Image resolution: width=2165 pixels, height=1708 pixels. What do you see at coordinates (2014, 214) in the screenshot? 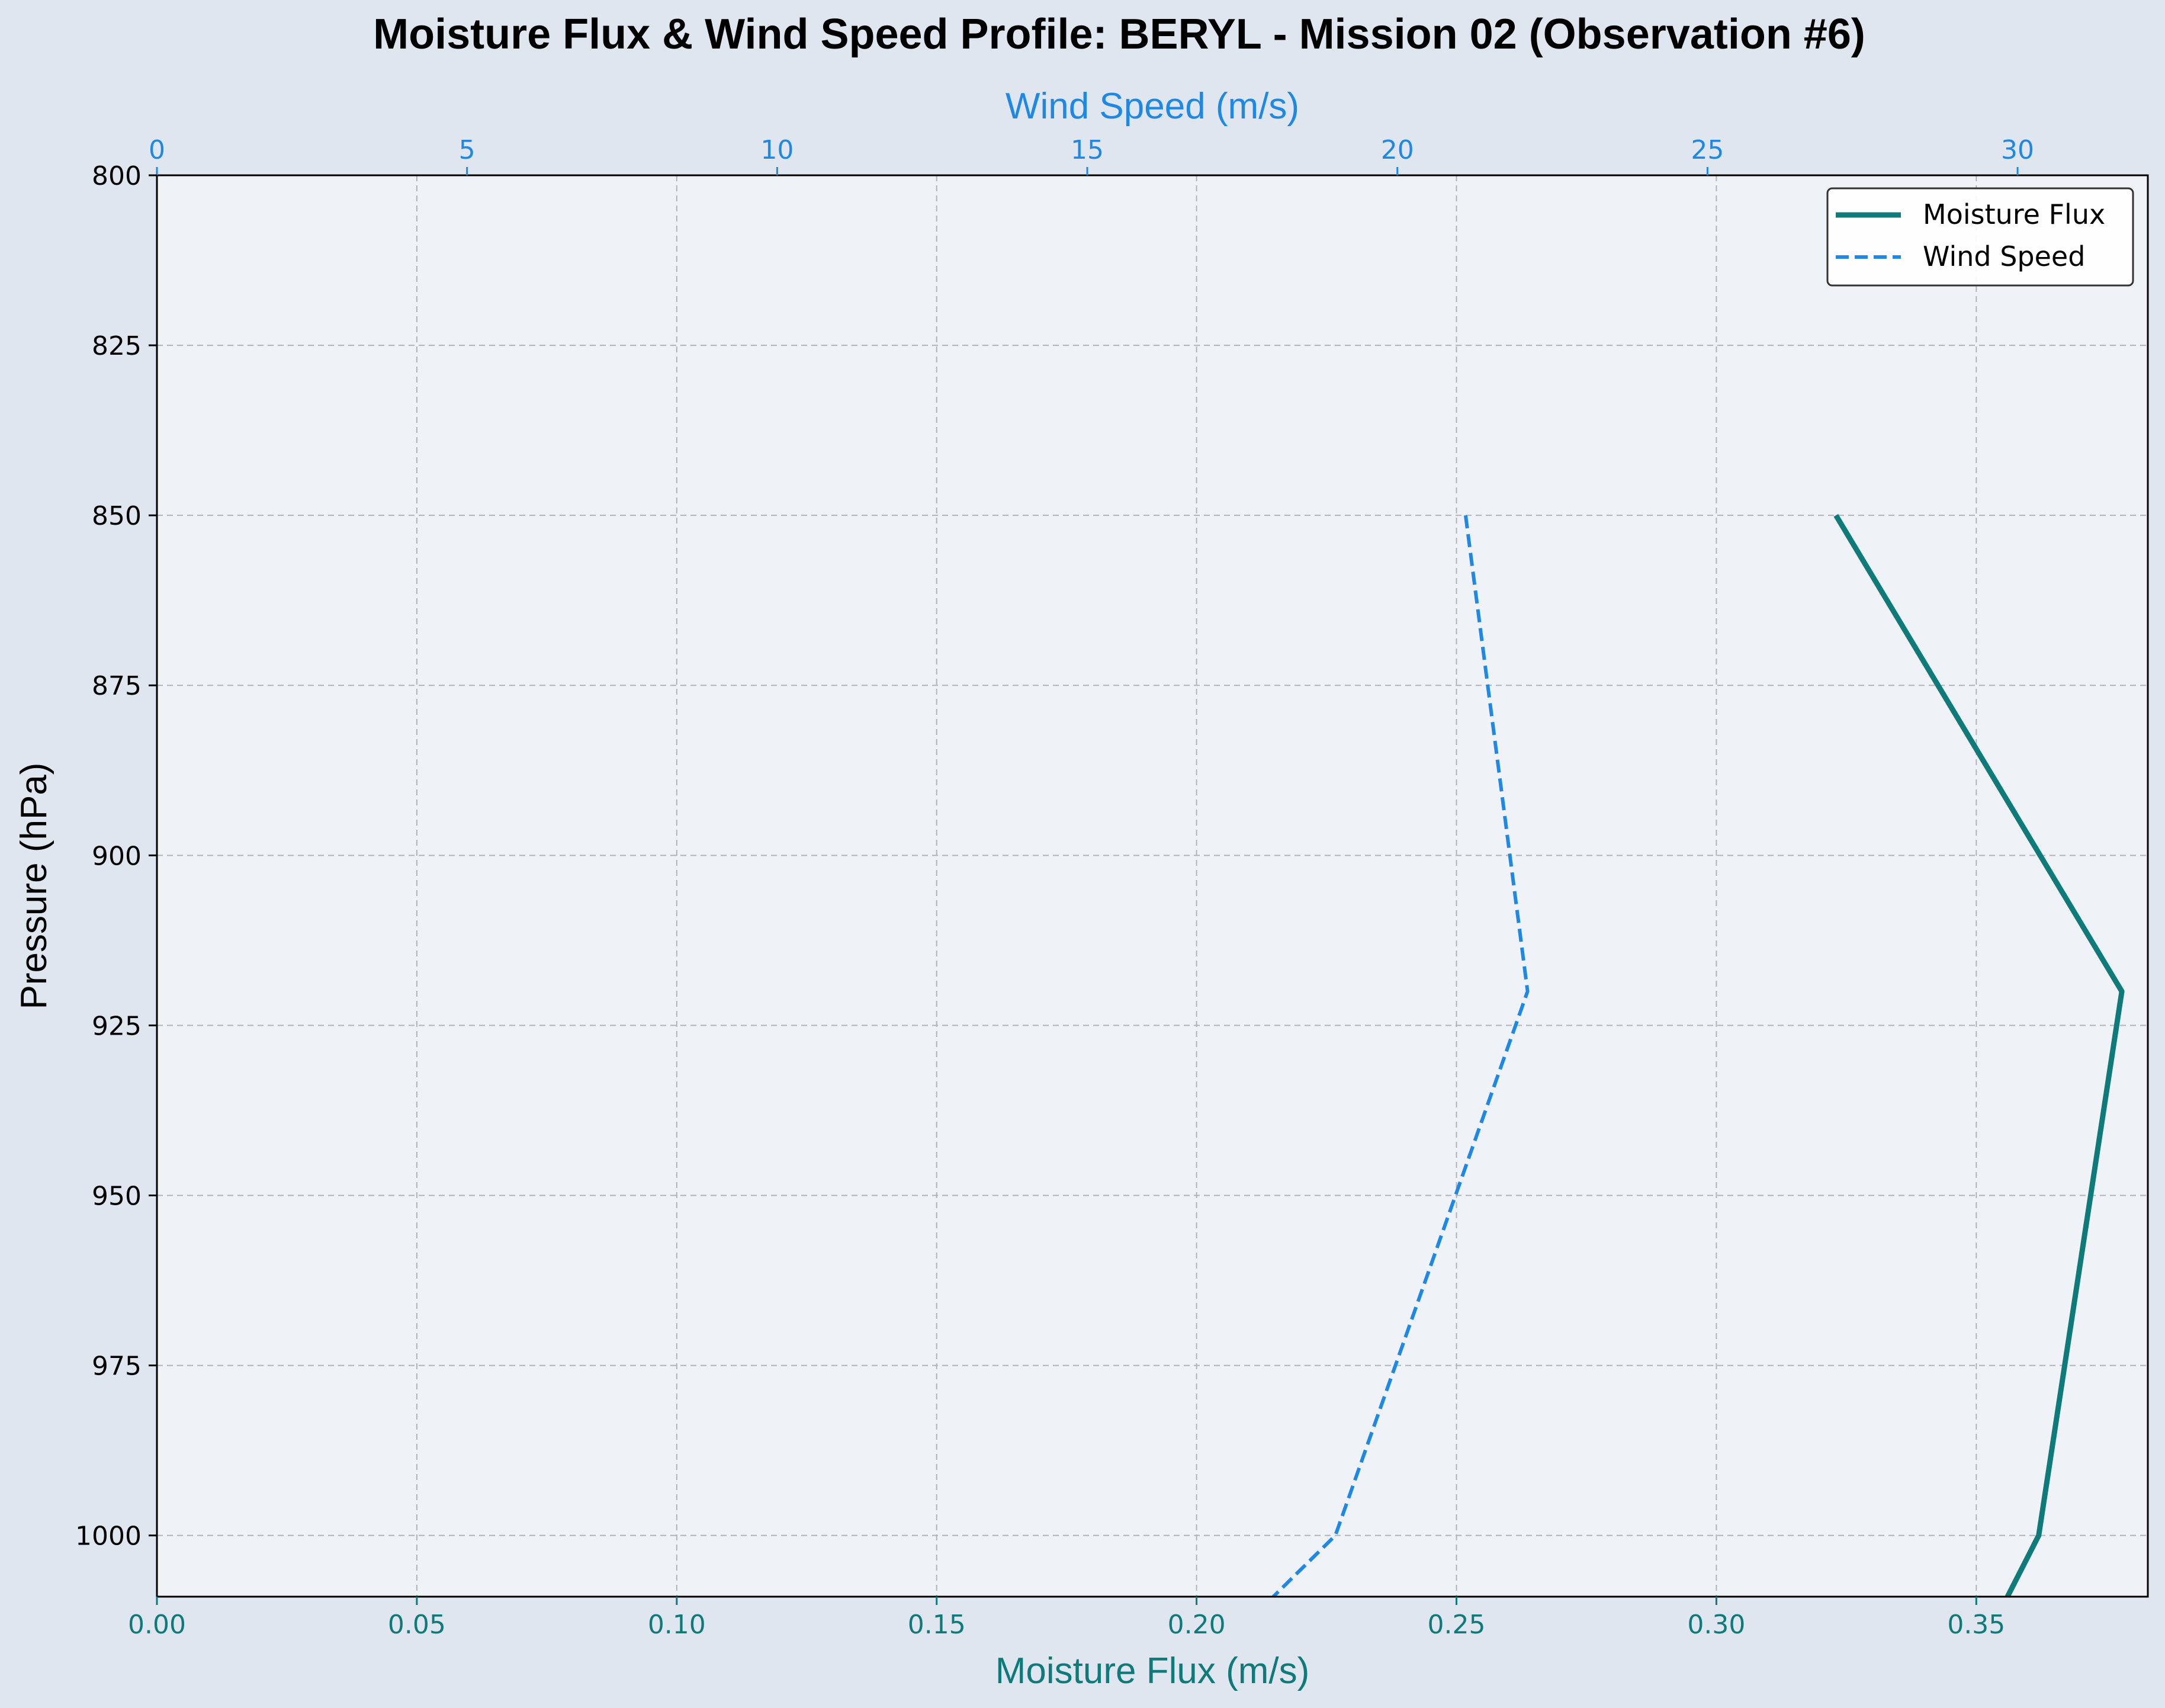
I see `legend-label-moisture-flux: Moisture Flux` at bounding box center [2014, 214].